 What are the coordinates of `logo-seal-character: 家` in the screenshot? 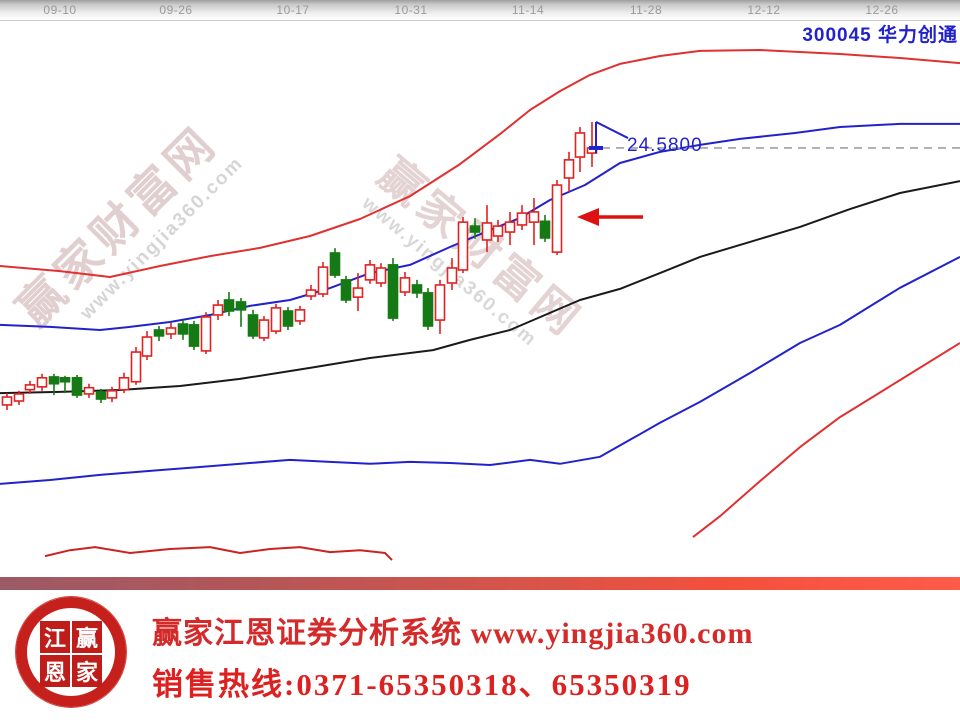 It's located at (87, 671).